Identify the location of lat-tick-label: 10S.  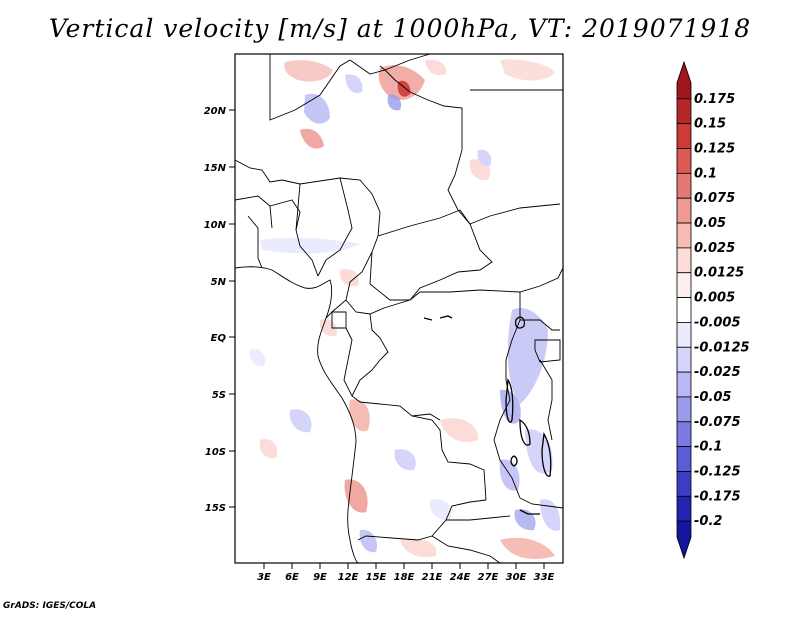
(215, 452).